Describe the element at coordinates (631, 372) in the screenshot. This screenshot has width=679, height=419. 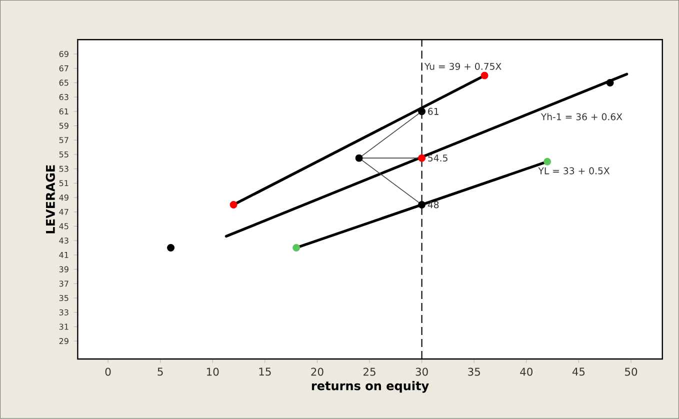
I see `x-tick-label: 50` at that location.